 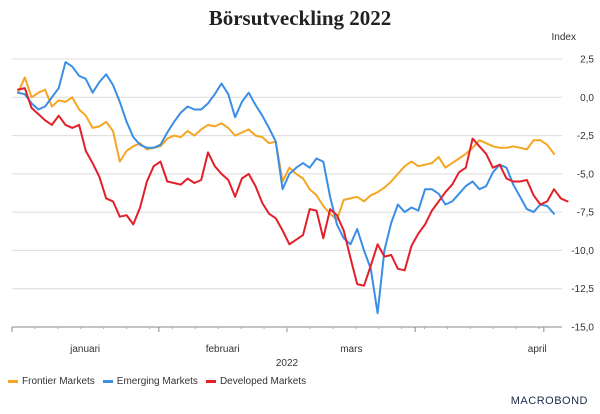 What do you see at coordinates (287, 363) in the screenshot?
I see `x-axis-label: 2022` at bounding box center [287, 363].